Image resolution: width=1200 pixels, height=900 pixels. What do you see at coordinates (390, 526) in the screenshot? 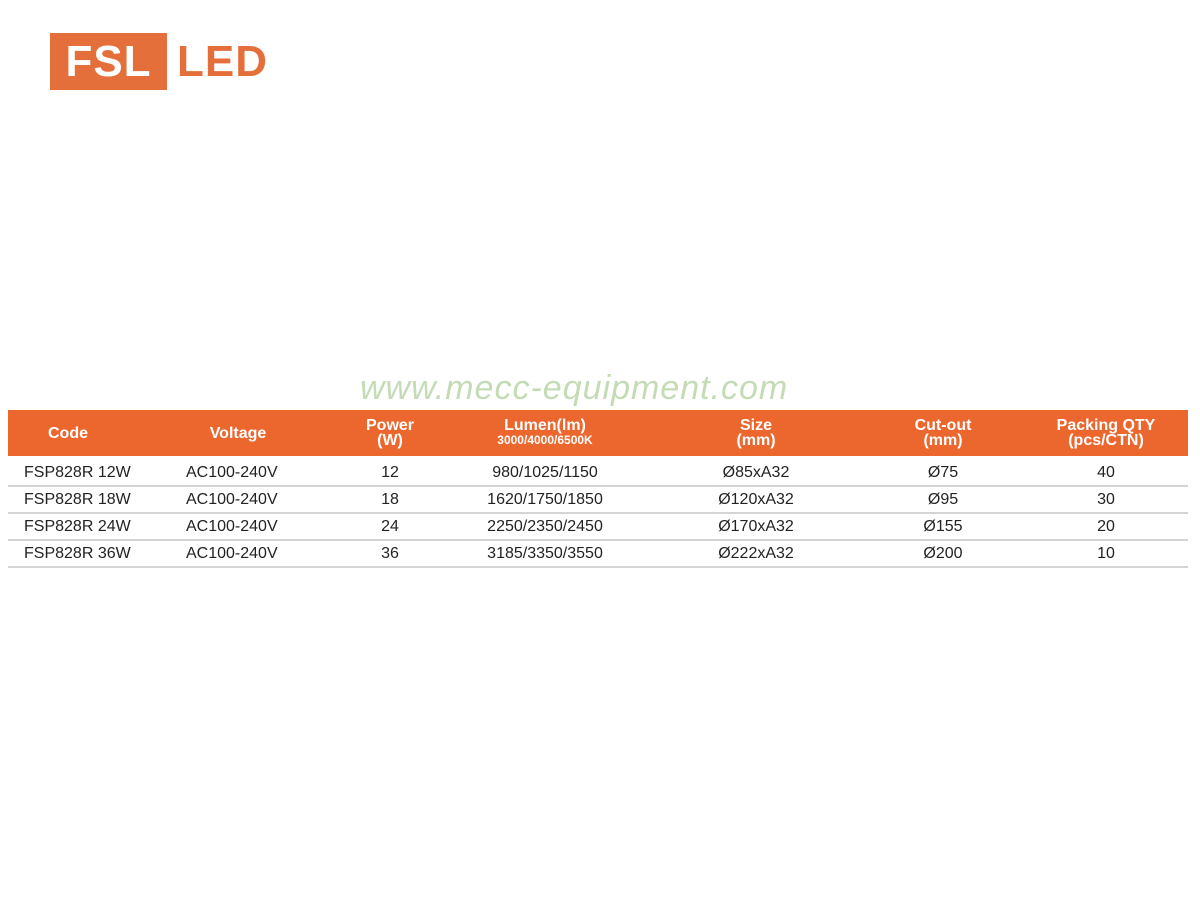
I see `cell-power: 24` at bounding box center [390, 526].